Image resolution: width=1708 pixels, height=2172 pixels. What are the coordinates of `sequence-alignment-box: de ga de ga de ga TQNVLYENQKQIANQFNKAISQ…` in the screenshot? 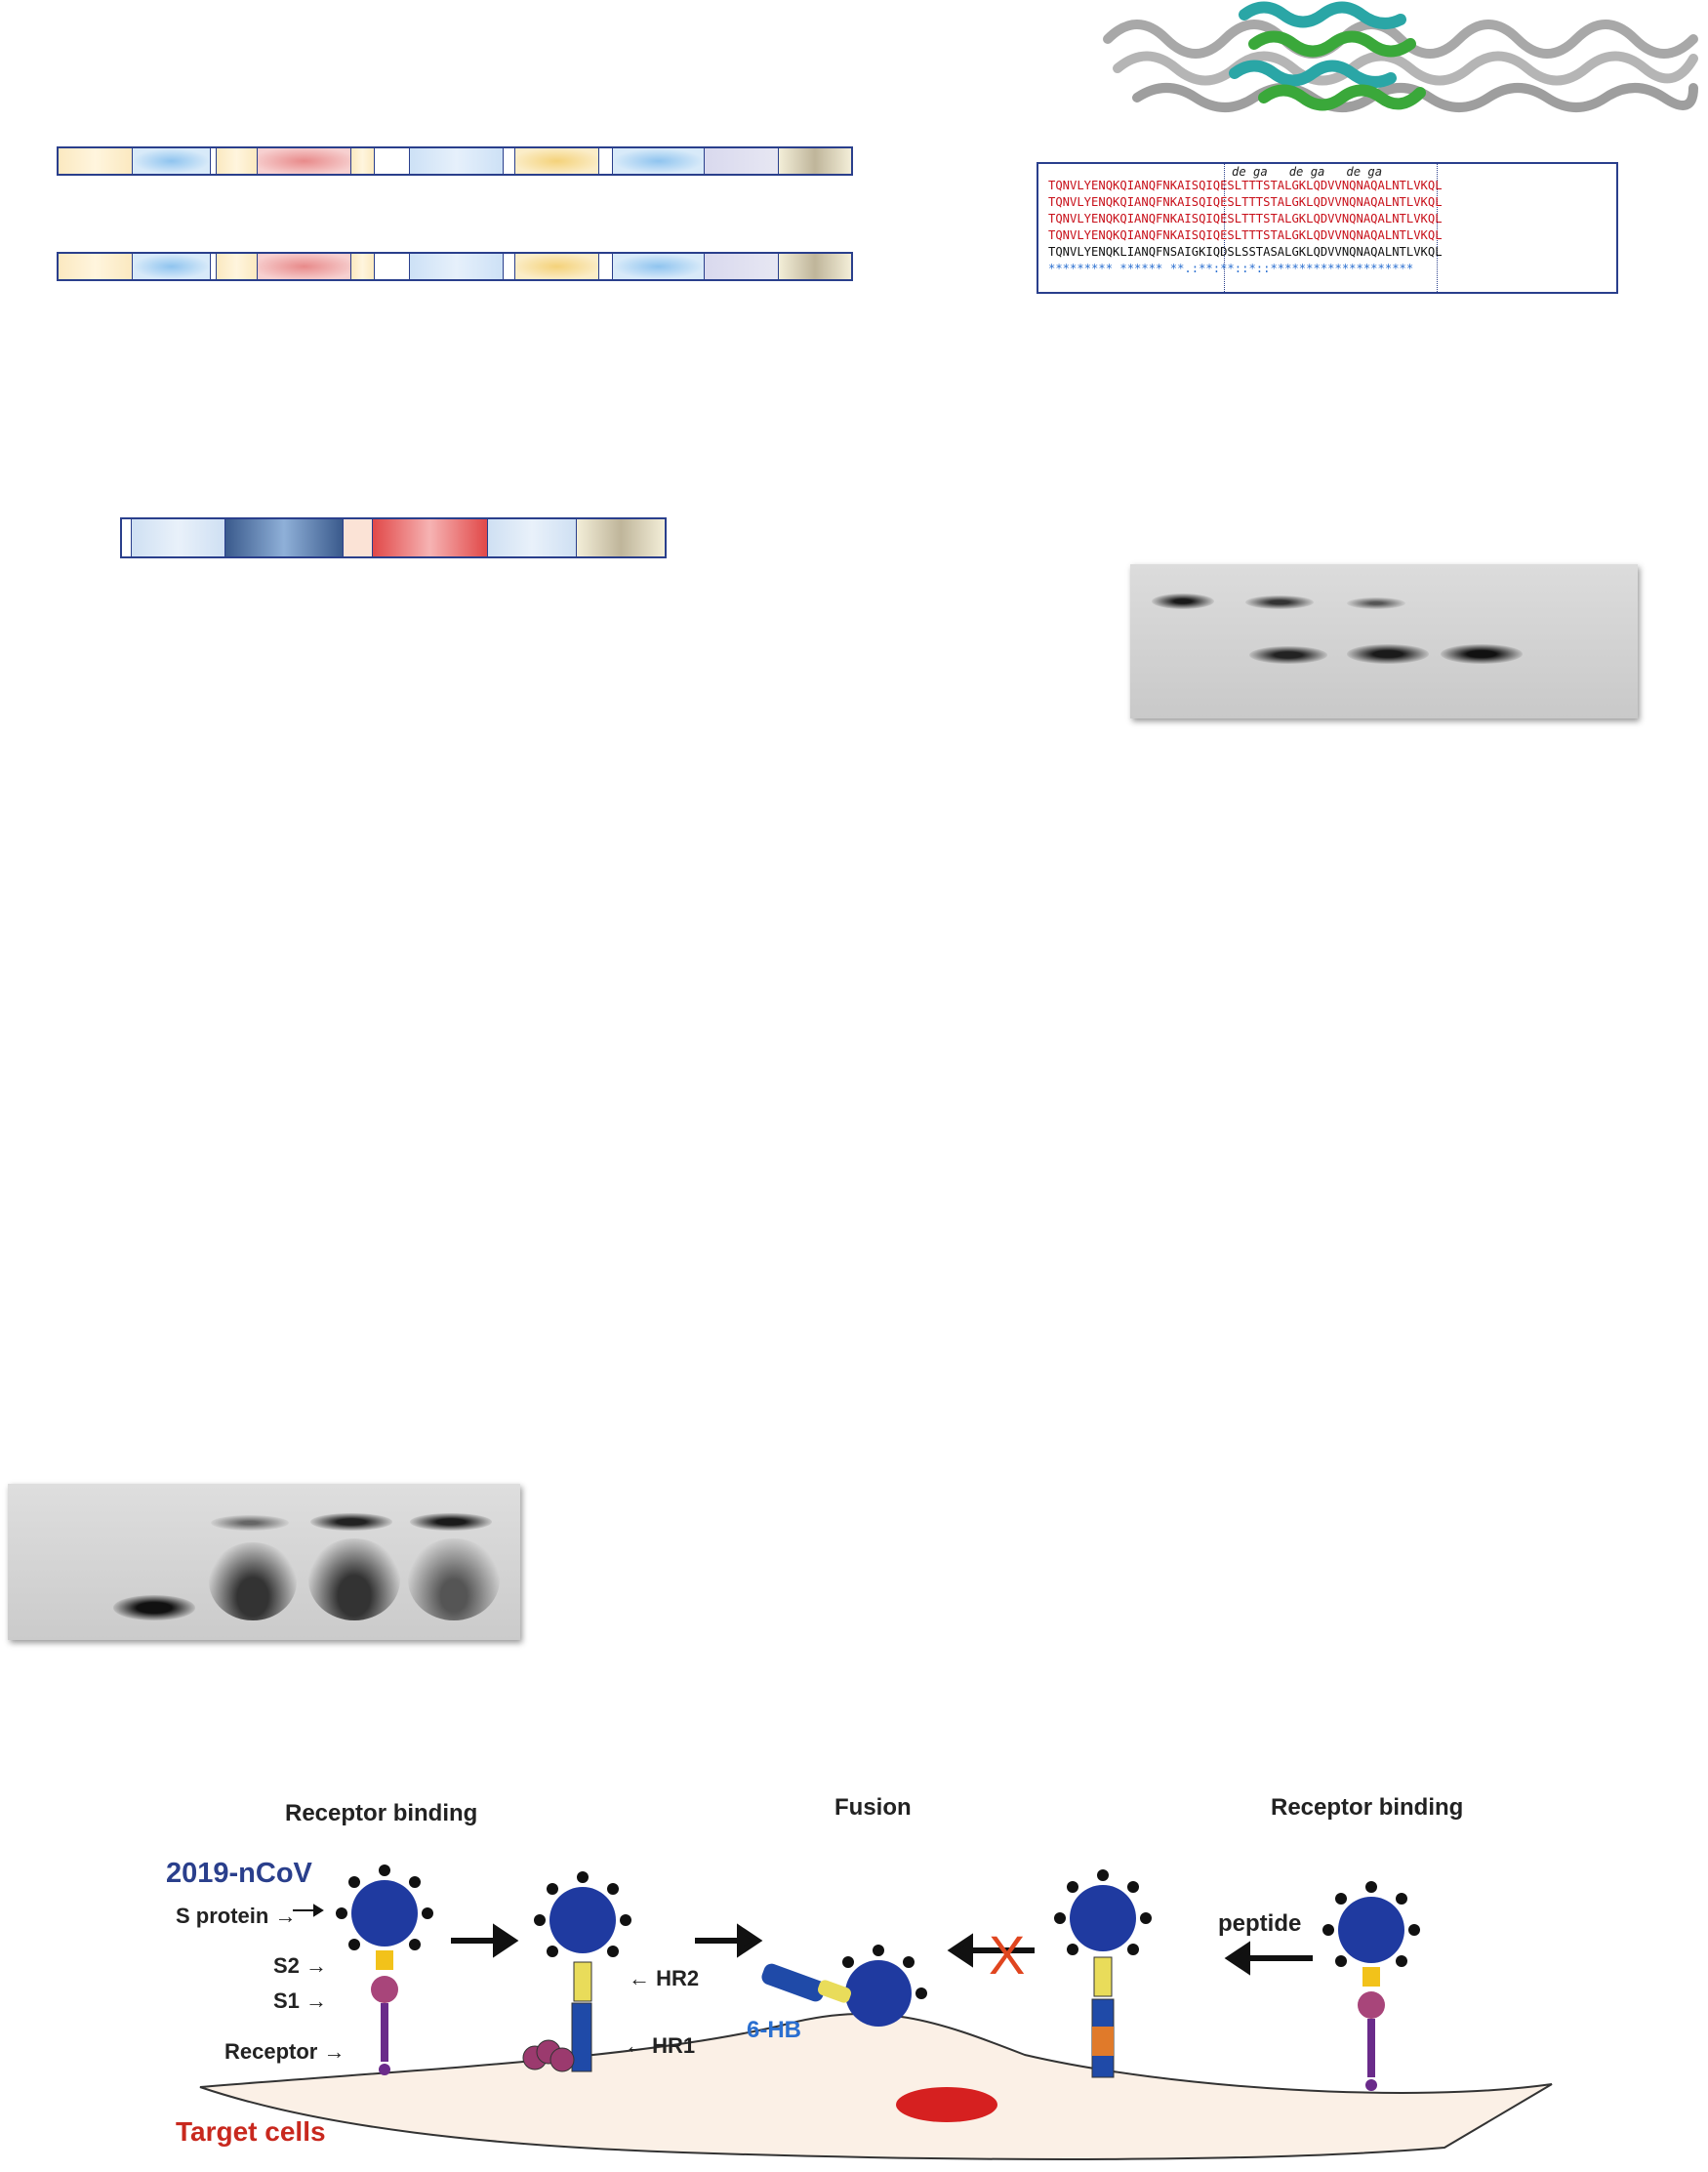 It's located at (1327, 228).